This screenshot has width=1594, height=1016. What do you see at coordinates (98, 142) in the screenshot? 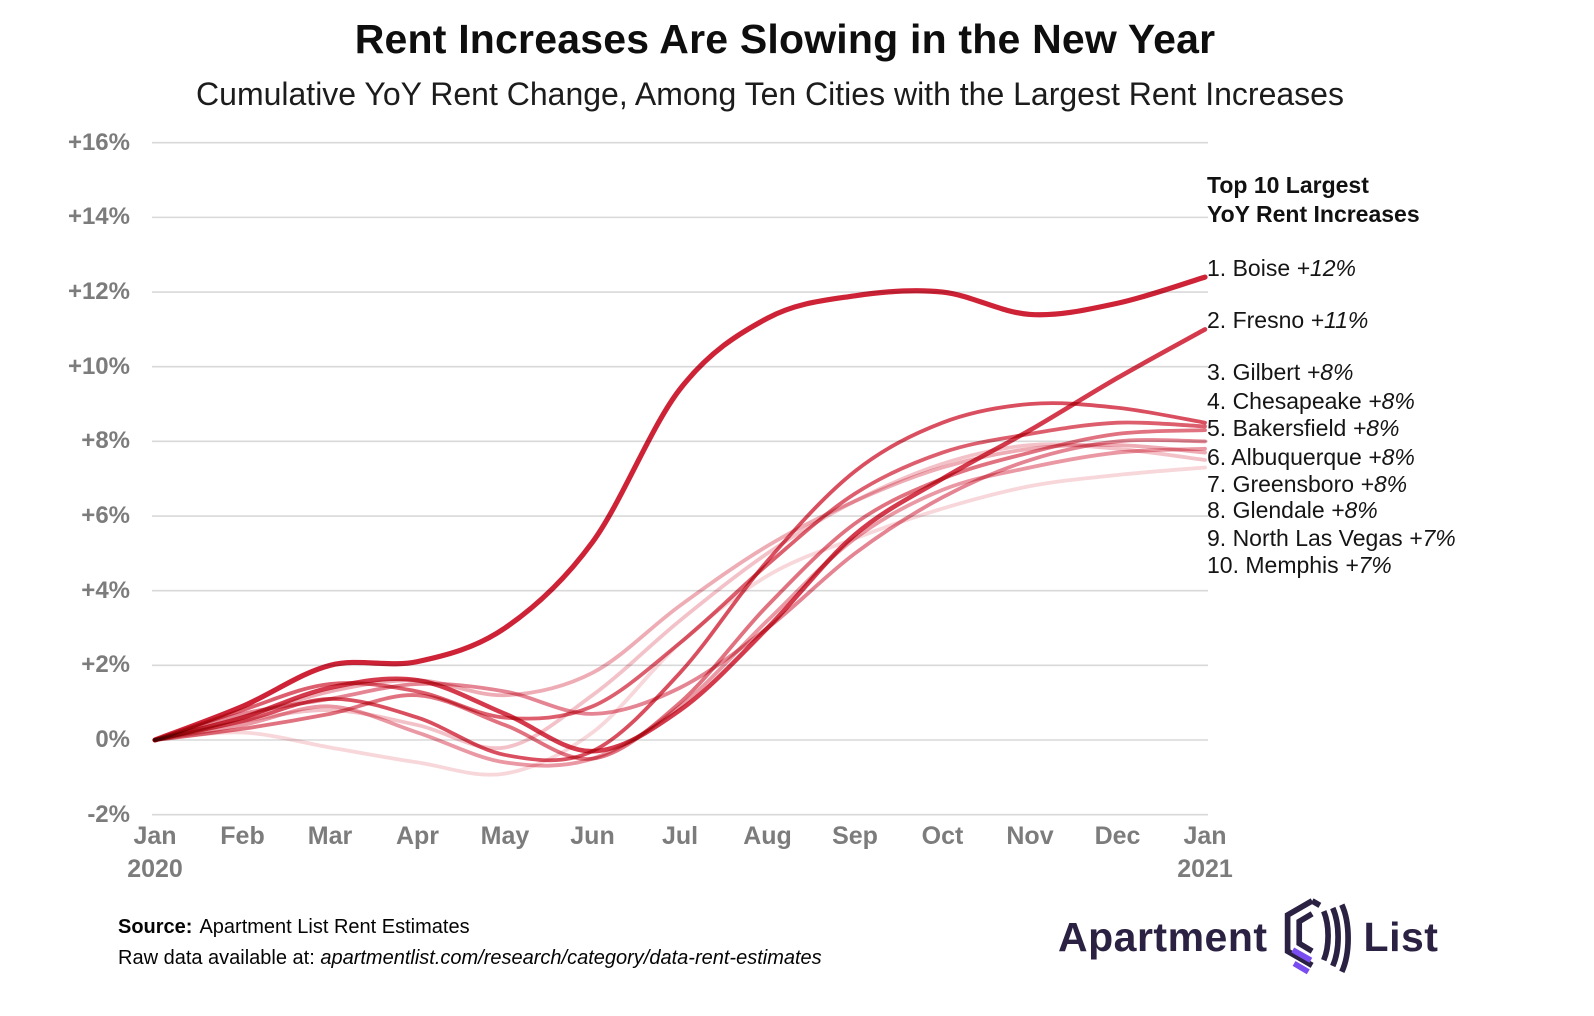
I see `y-tick-label: +16%` at bounding box center [98, 142].